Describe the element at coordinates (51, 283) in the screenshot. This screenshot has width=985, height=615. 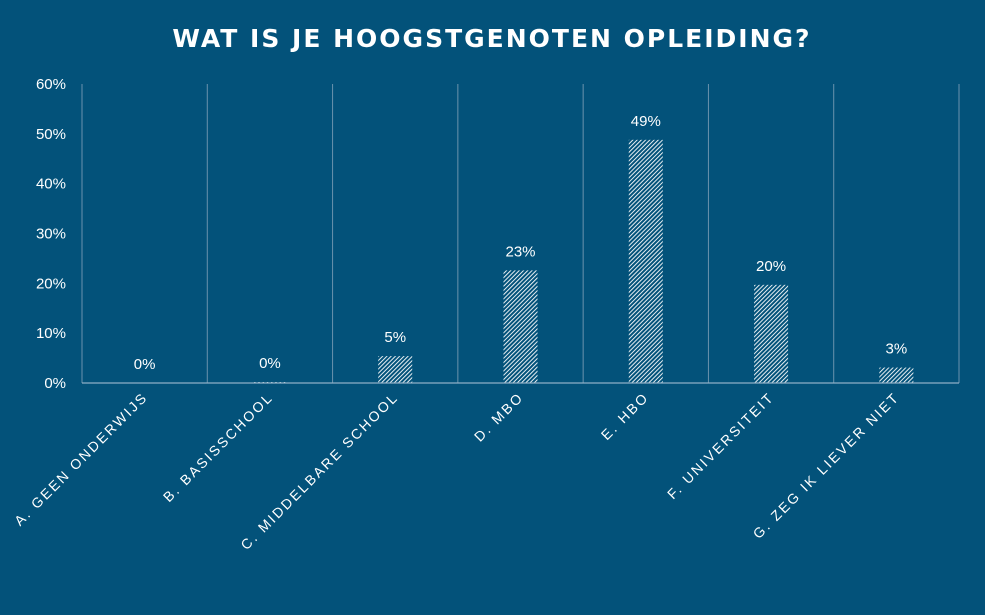
I see `y-tick-label: 20%` at that location.